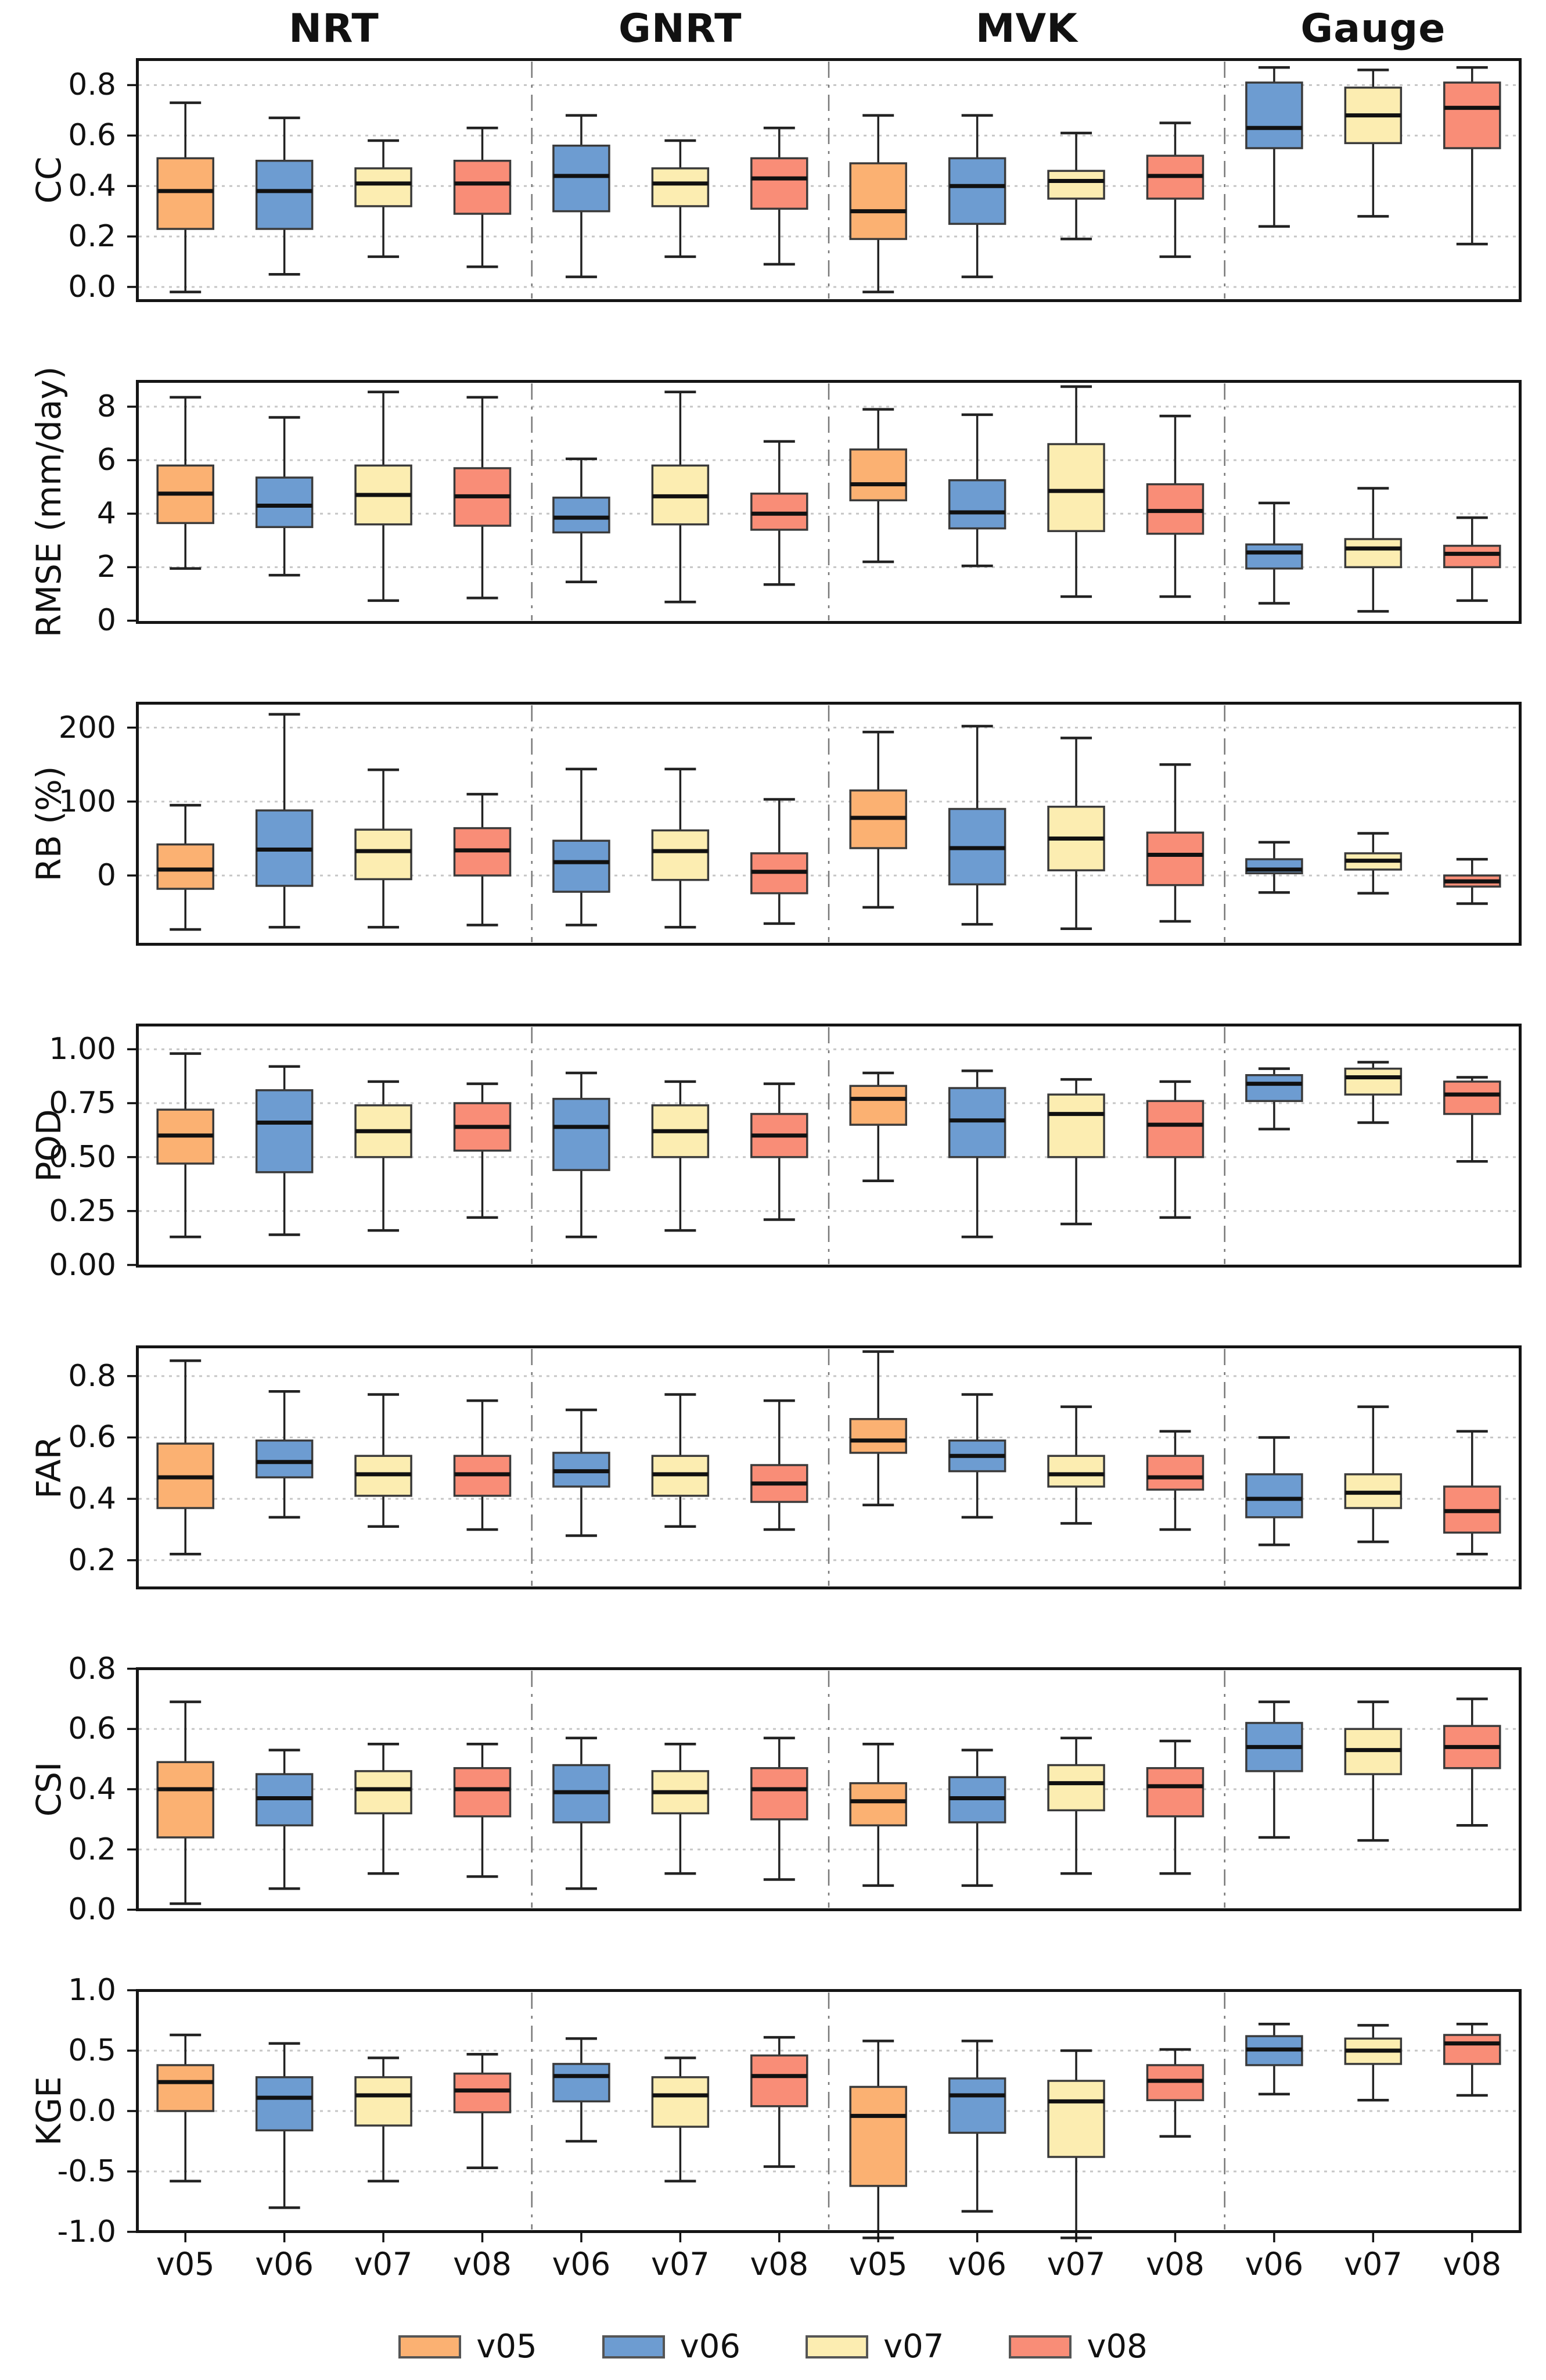 This screenshot has width=1546, height=2380. Describe the element at coordinates (824, 1789) in the screenshot. I see `panel-csi` at that location.